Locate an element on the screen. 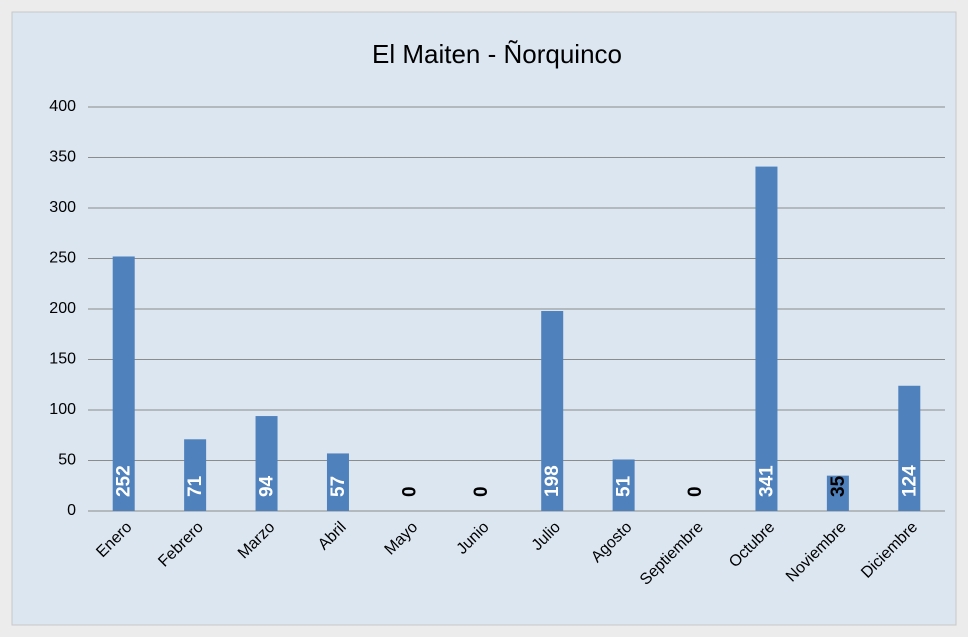 The width and height of the screenshot is (968, 637). data-label: 198 is located at coordinates (552, 481).